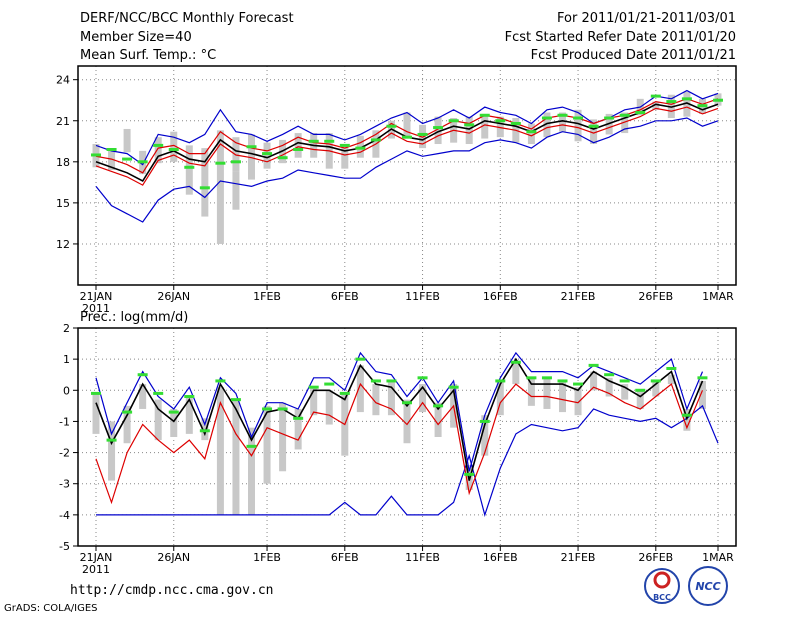 The width and height of the screenshot is (800, 618). I want to click on bcc-logo-text: BCC, so click(662, 597).